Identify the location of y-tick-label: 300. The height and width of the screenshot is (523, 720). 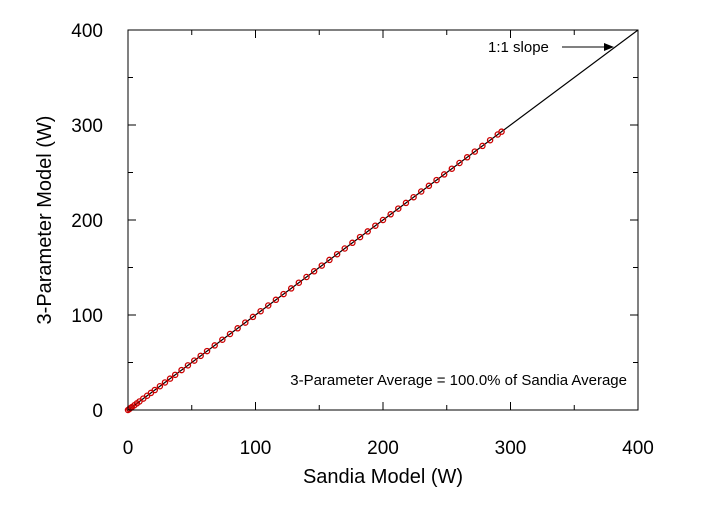
(87, 126).